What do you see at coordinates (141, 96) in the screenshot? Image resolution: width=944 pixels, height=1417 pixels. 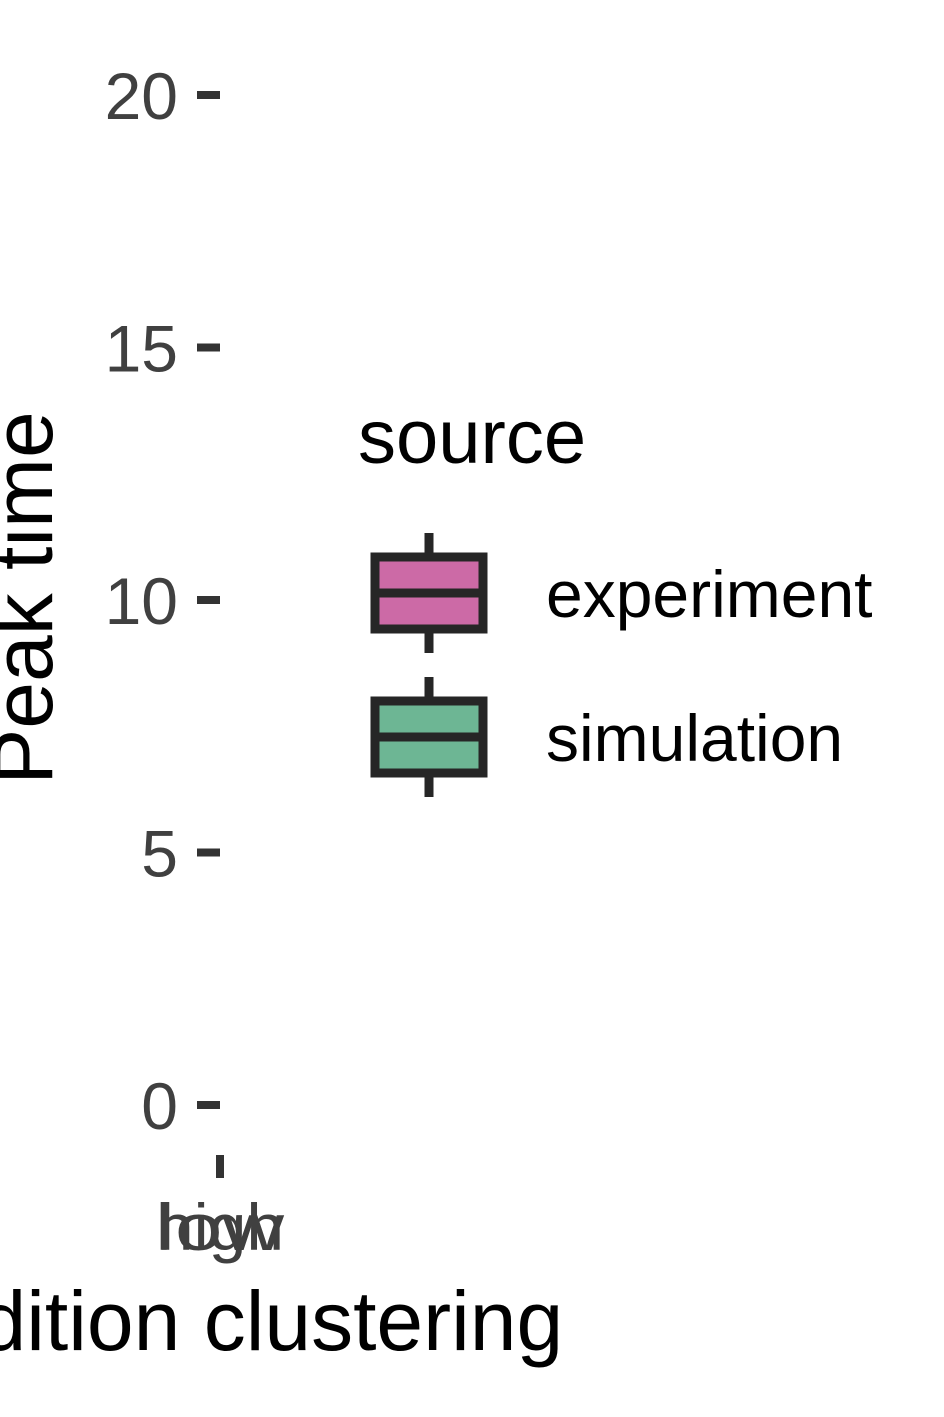 I see `y-tick-label: 20` at bounding box center [141, 96].